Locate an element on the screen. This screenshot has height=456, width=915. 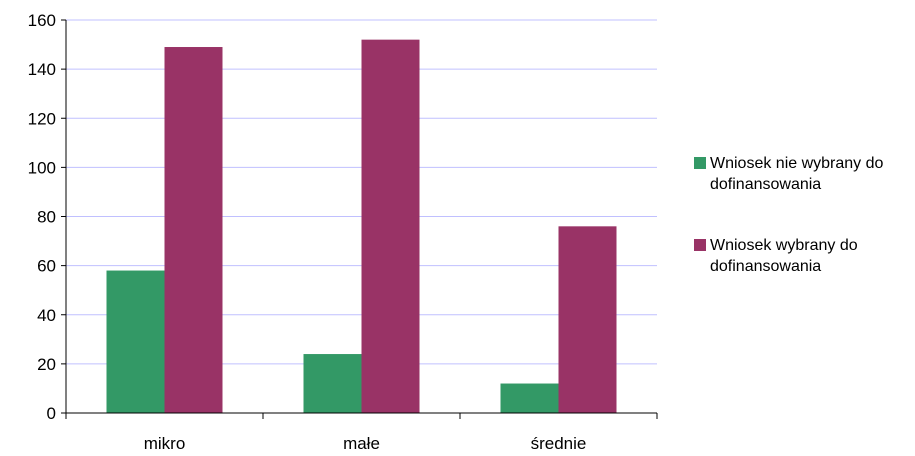
y-tick-label: 100 is located at coordinates (42, 167).